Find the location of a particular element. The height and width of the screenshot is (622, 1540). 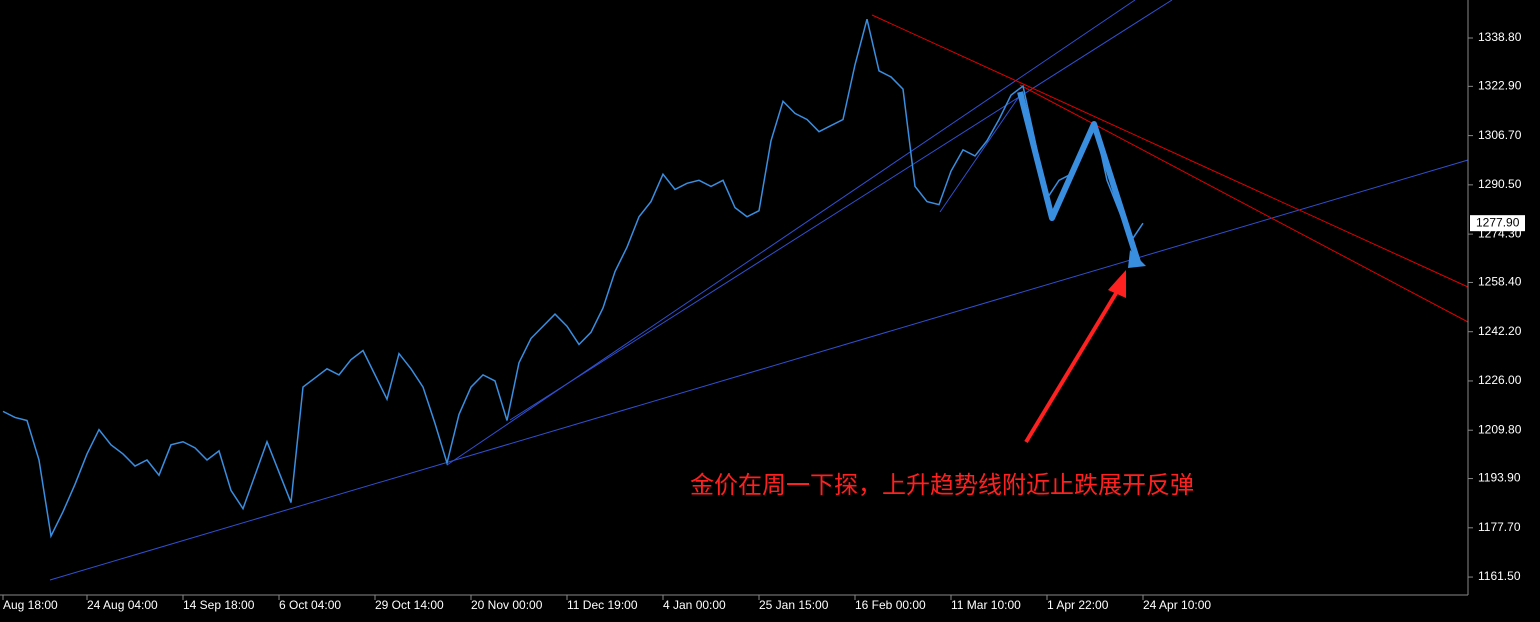

trend-line is located at coordinates (980, 153).